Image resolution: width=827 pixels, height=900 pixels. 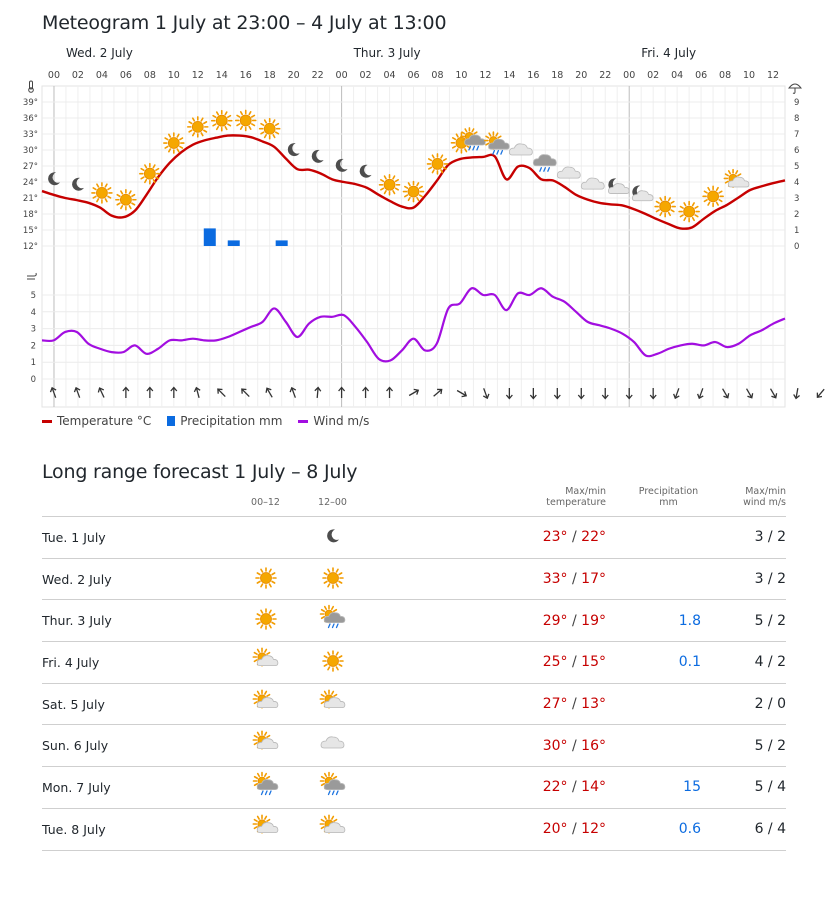 I want to click on period1-header: 00–12, so click(x=265, y=501).